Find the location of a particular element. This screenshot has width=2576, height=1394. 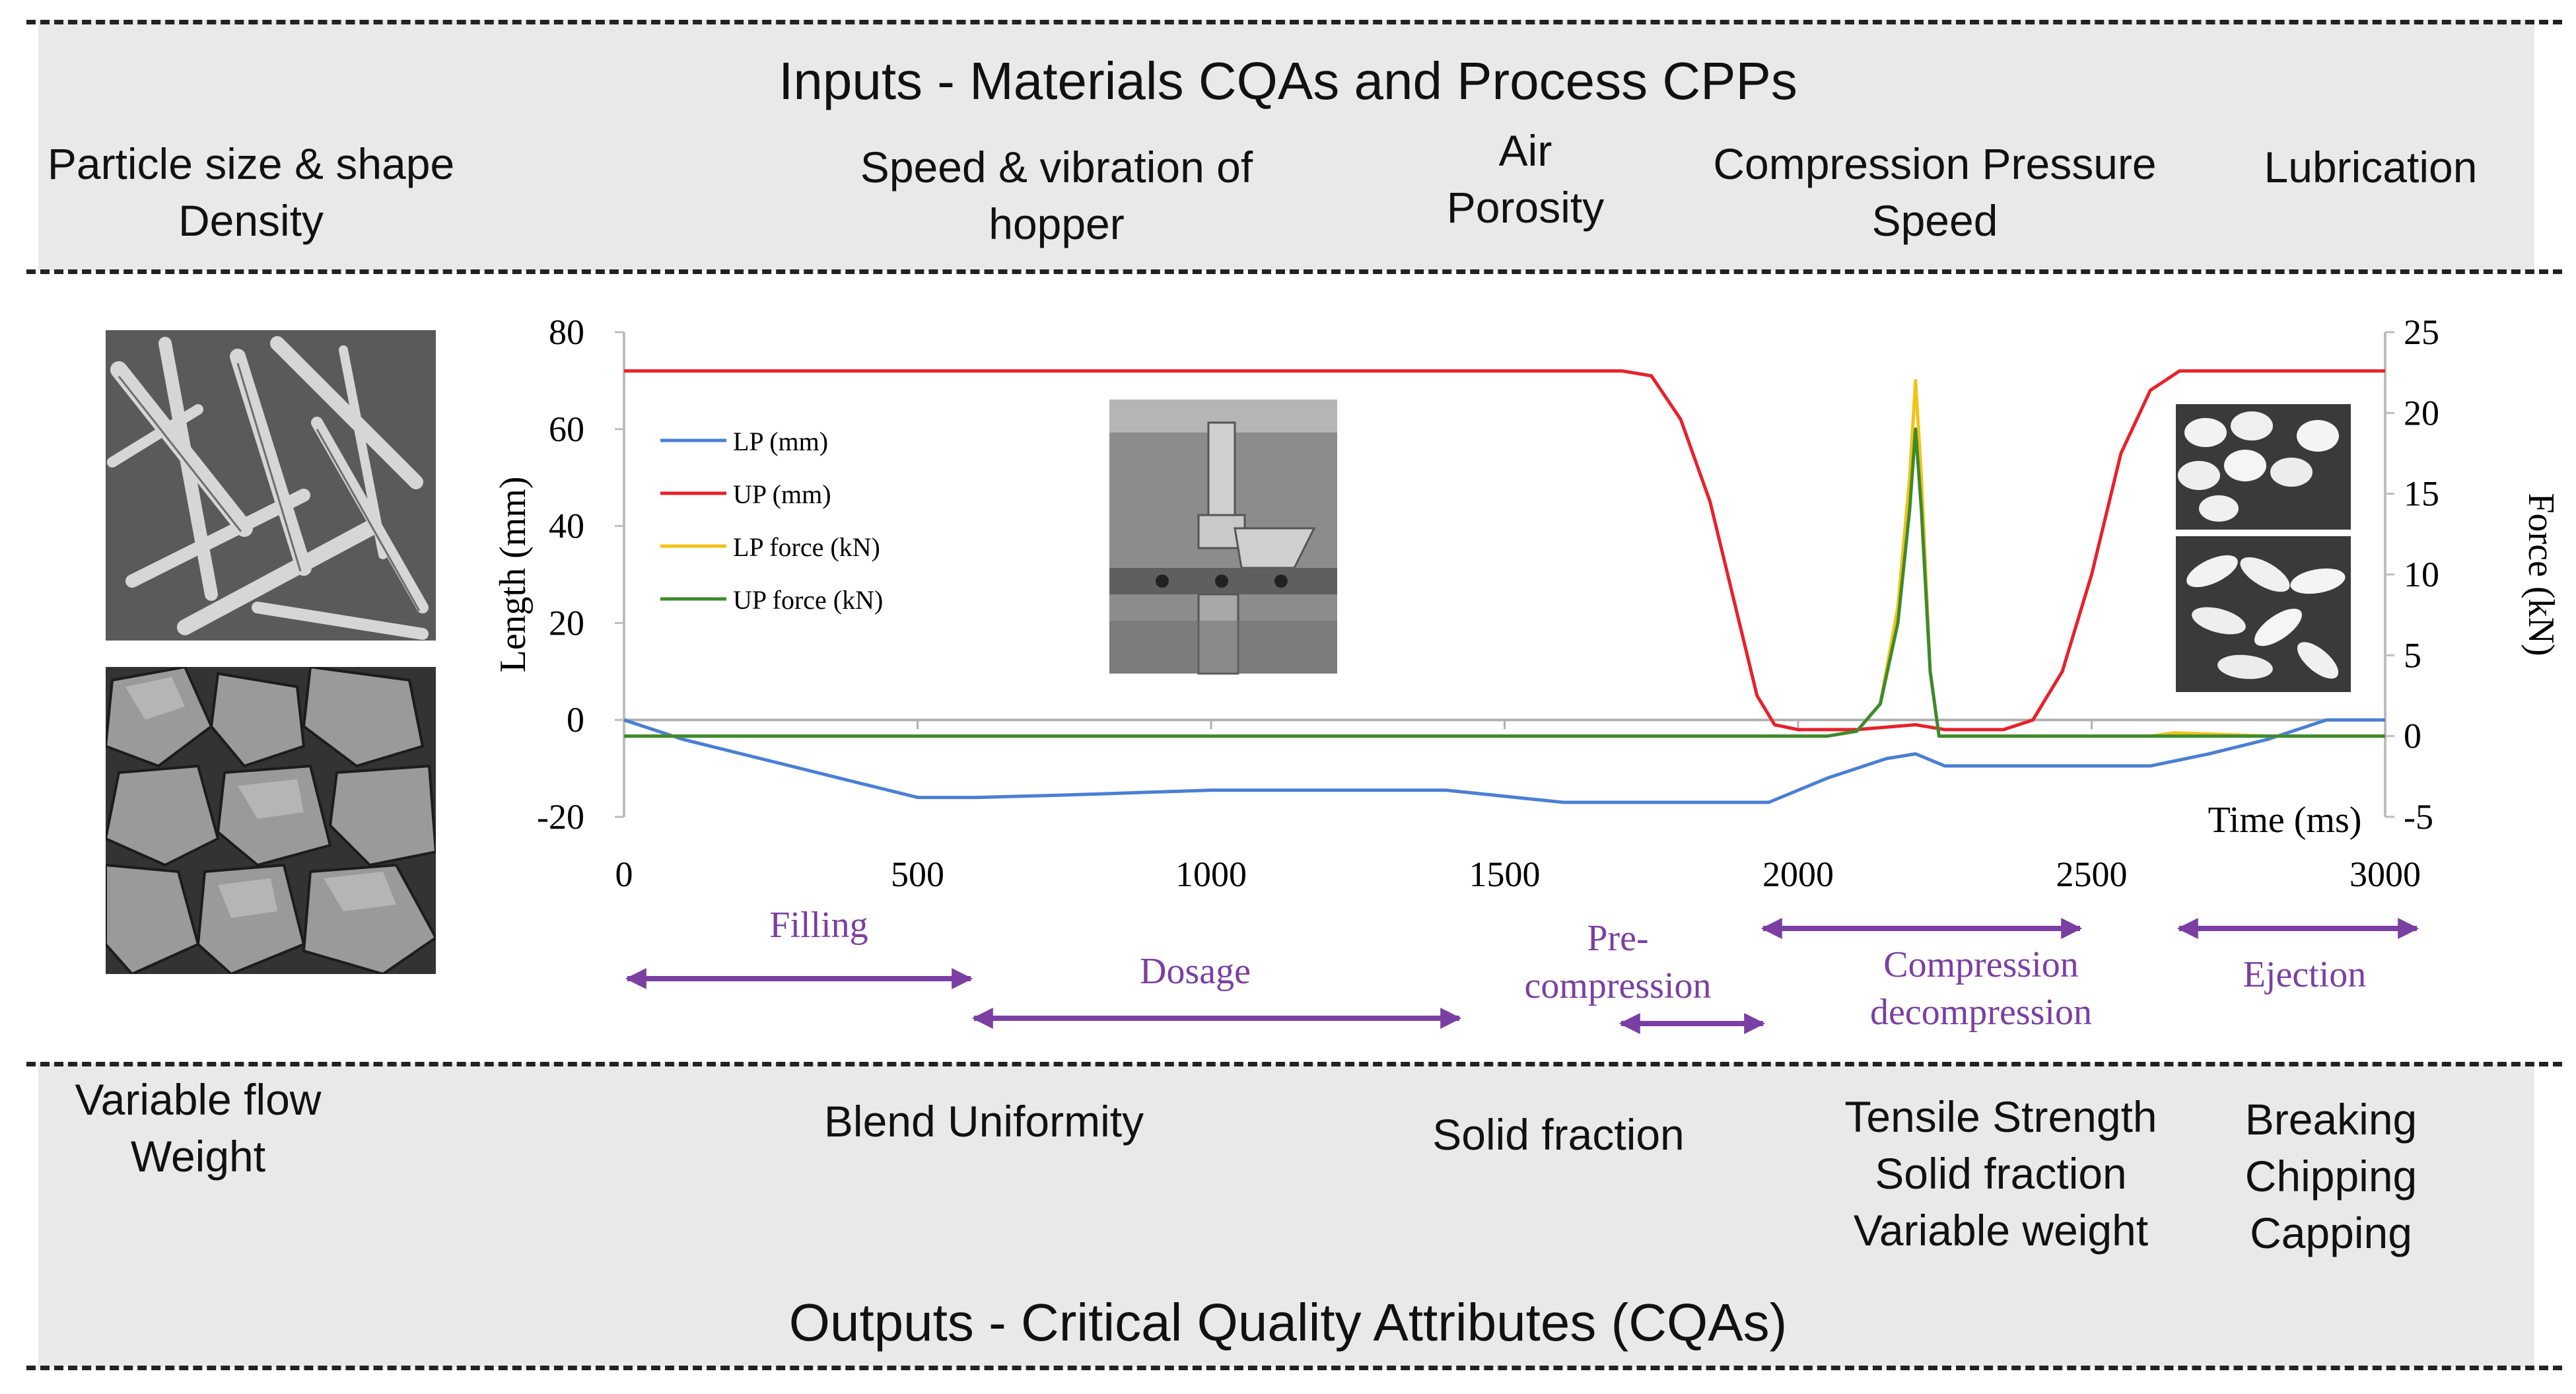

legend-label-lp: LP (mm) is located at coordinates (781, 442).